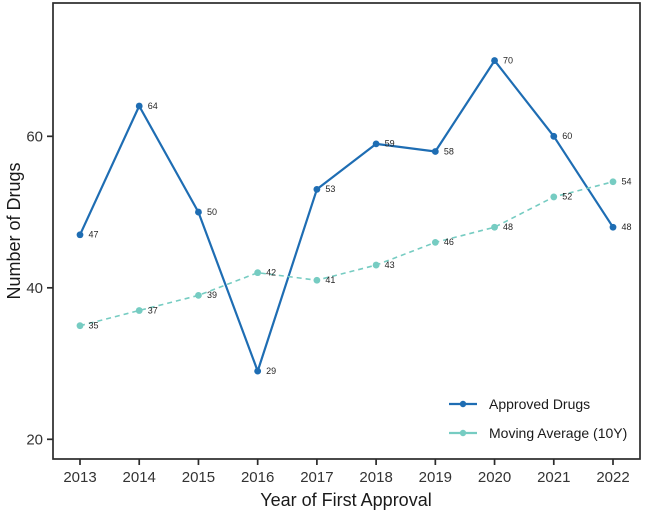  What do you see at coordinates (330, 280) in the screenshot?
I see `data-point-label: 41` at bounding box center [330, 280].